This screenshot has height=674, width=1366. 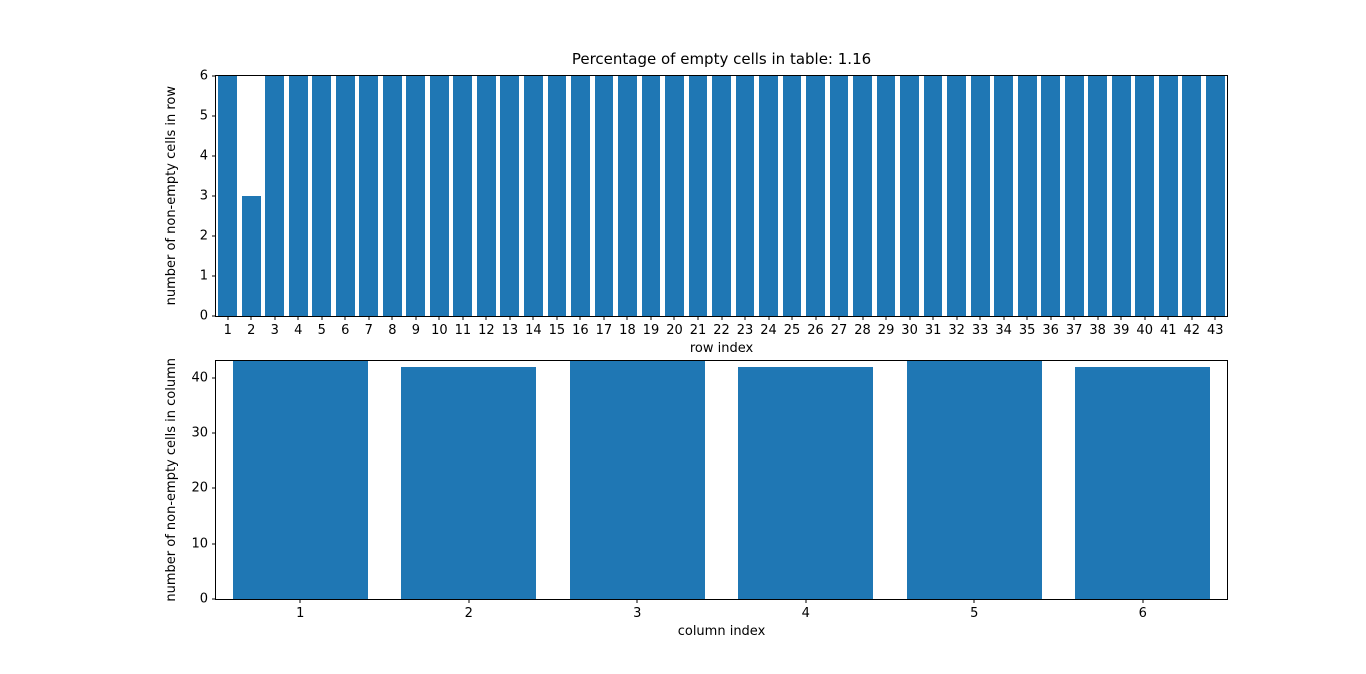 What do you see at coordinates (839, 330) in the screenshot?
I see `x-tick-label: 27` at bounding box center [839, 330].